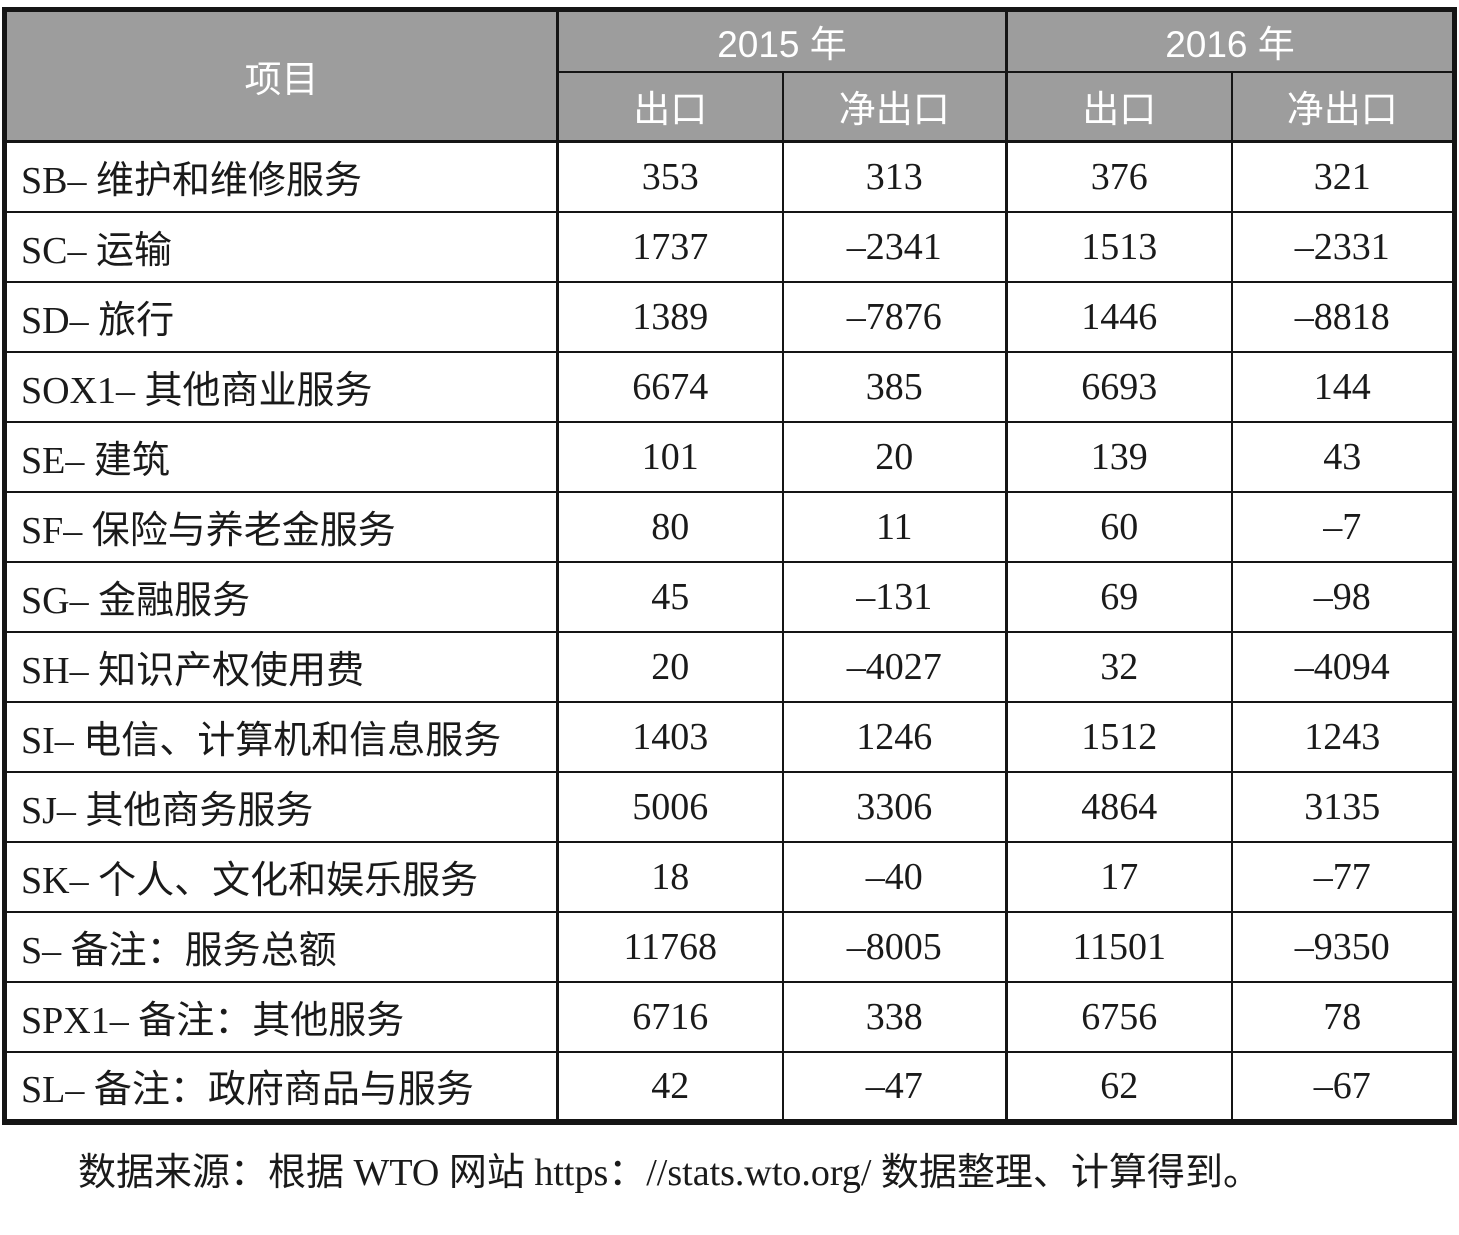 This screenshot has width=1459, height=1235. I want to click on value-cell: 42, so click(670, 1086).